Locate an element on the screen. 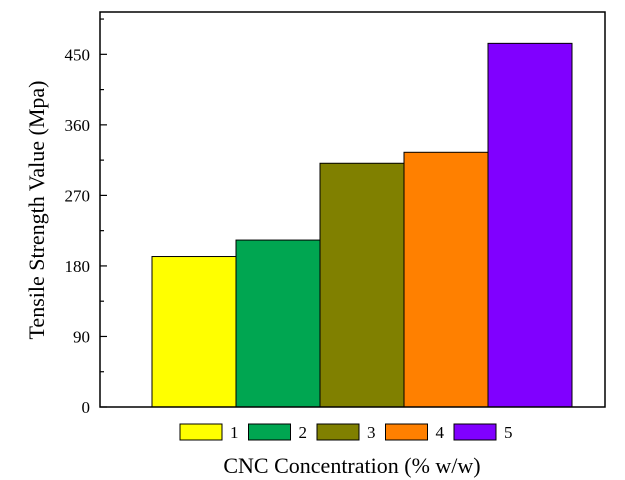  legend: 1 2 3 4 5 is located at coordinates (346, 432).